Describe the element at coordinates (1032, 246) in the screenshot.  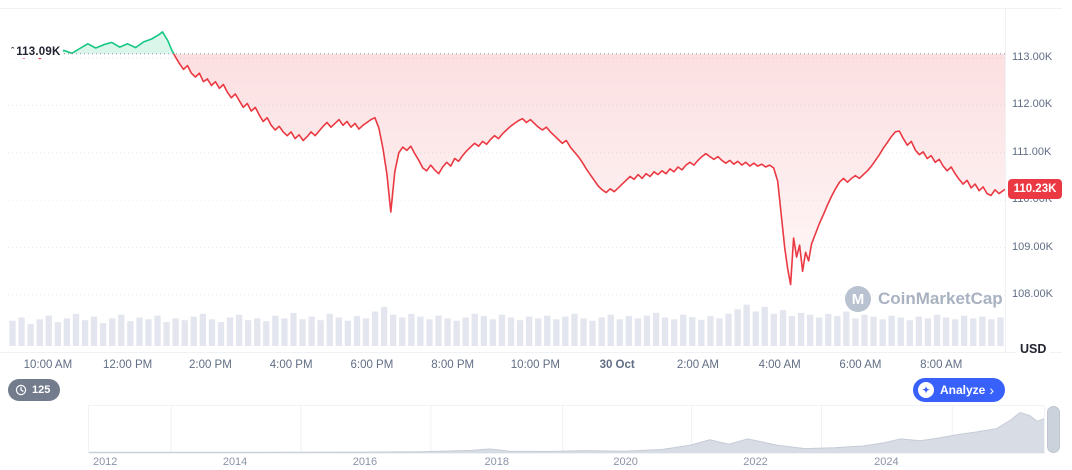
I see `y-axis-label: 109.00K` at that location.